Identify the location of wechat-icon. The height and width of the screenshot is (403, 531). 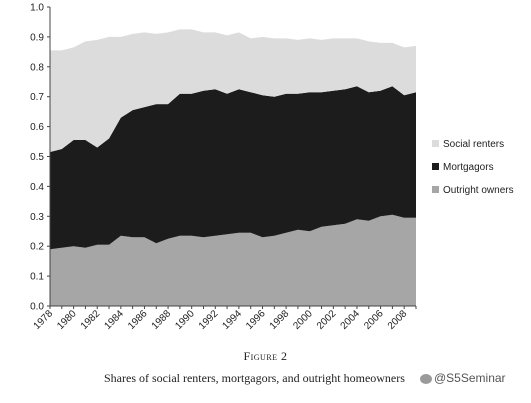
(426, 378).